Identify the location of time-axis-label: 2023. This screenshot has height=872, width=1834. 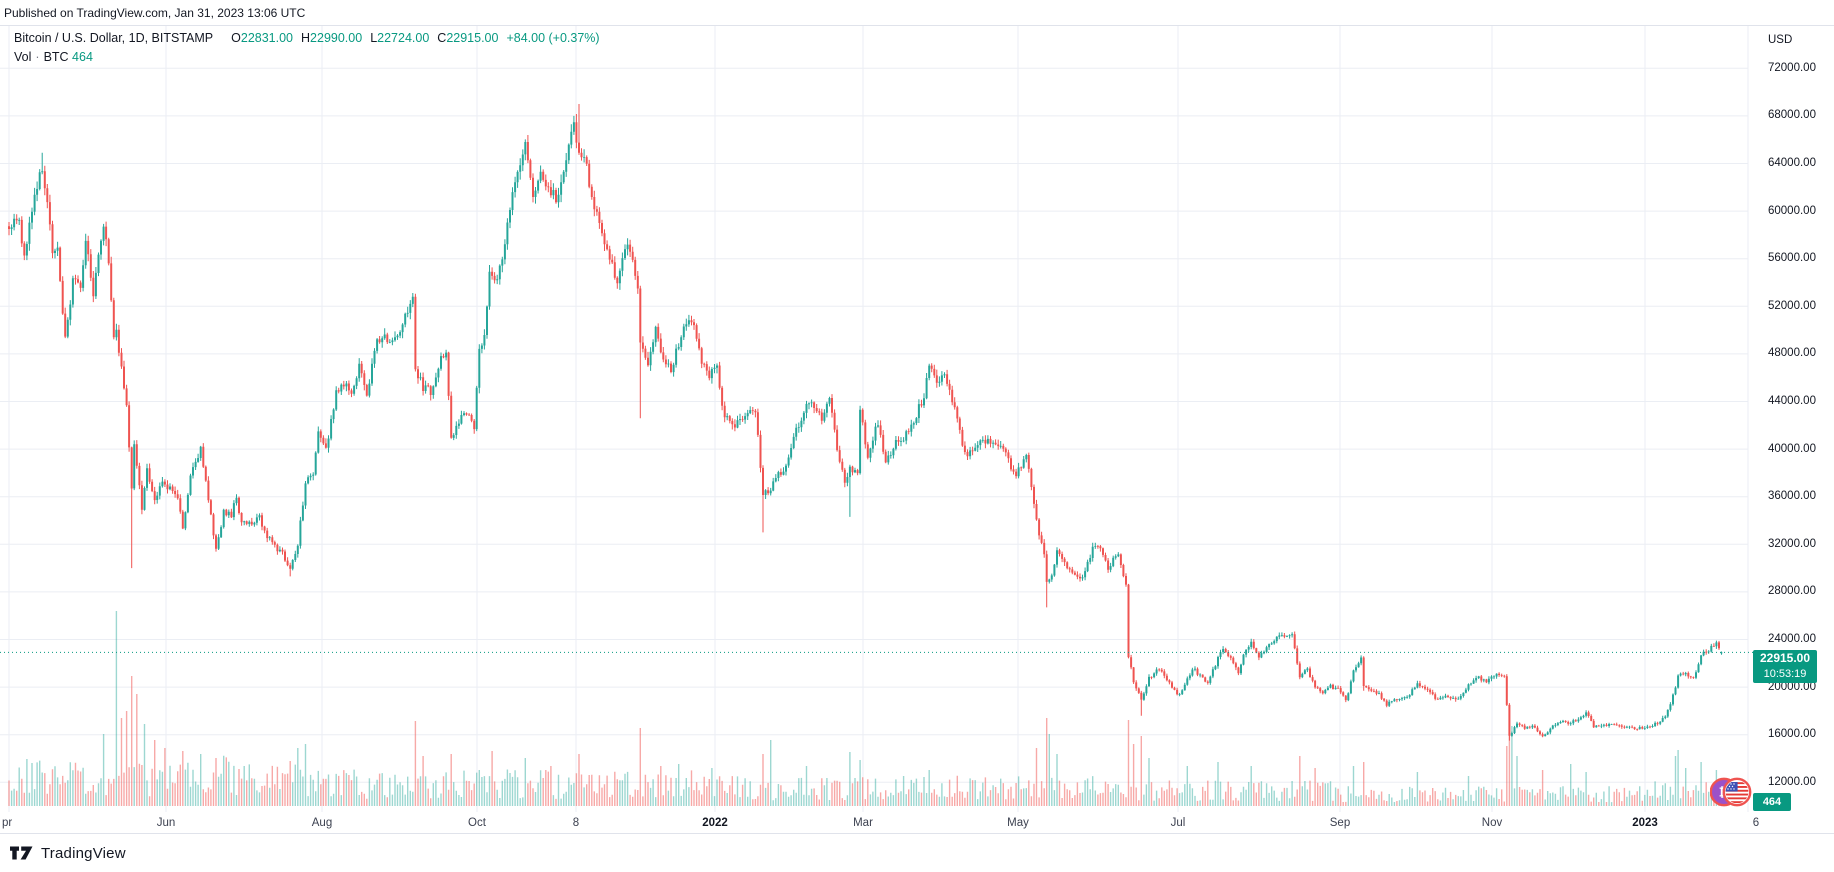
(1645, 823).